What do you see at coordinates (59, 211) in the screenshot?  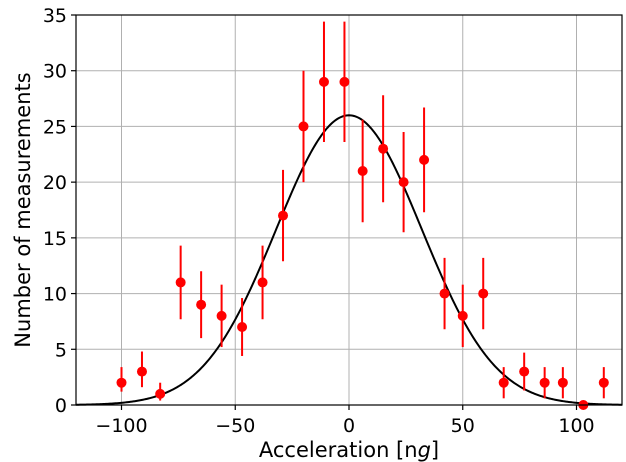 I see `y-axis-ticks: 0 5 10 15 20 25 30 35` at bounding box center [59, 211].